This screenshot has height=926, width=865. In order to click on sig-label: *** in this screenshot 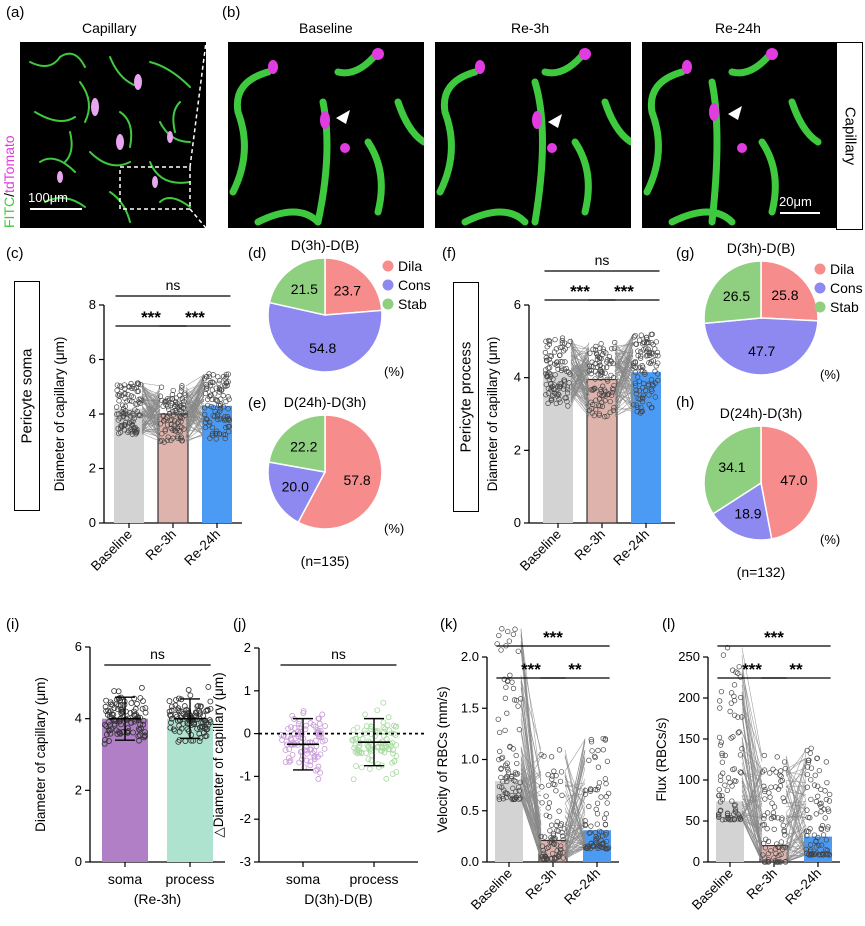, I will do `click(624, 291)`.